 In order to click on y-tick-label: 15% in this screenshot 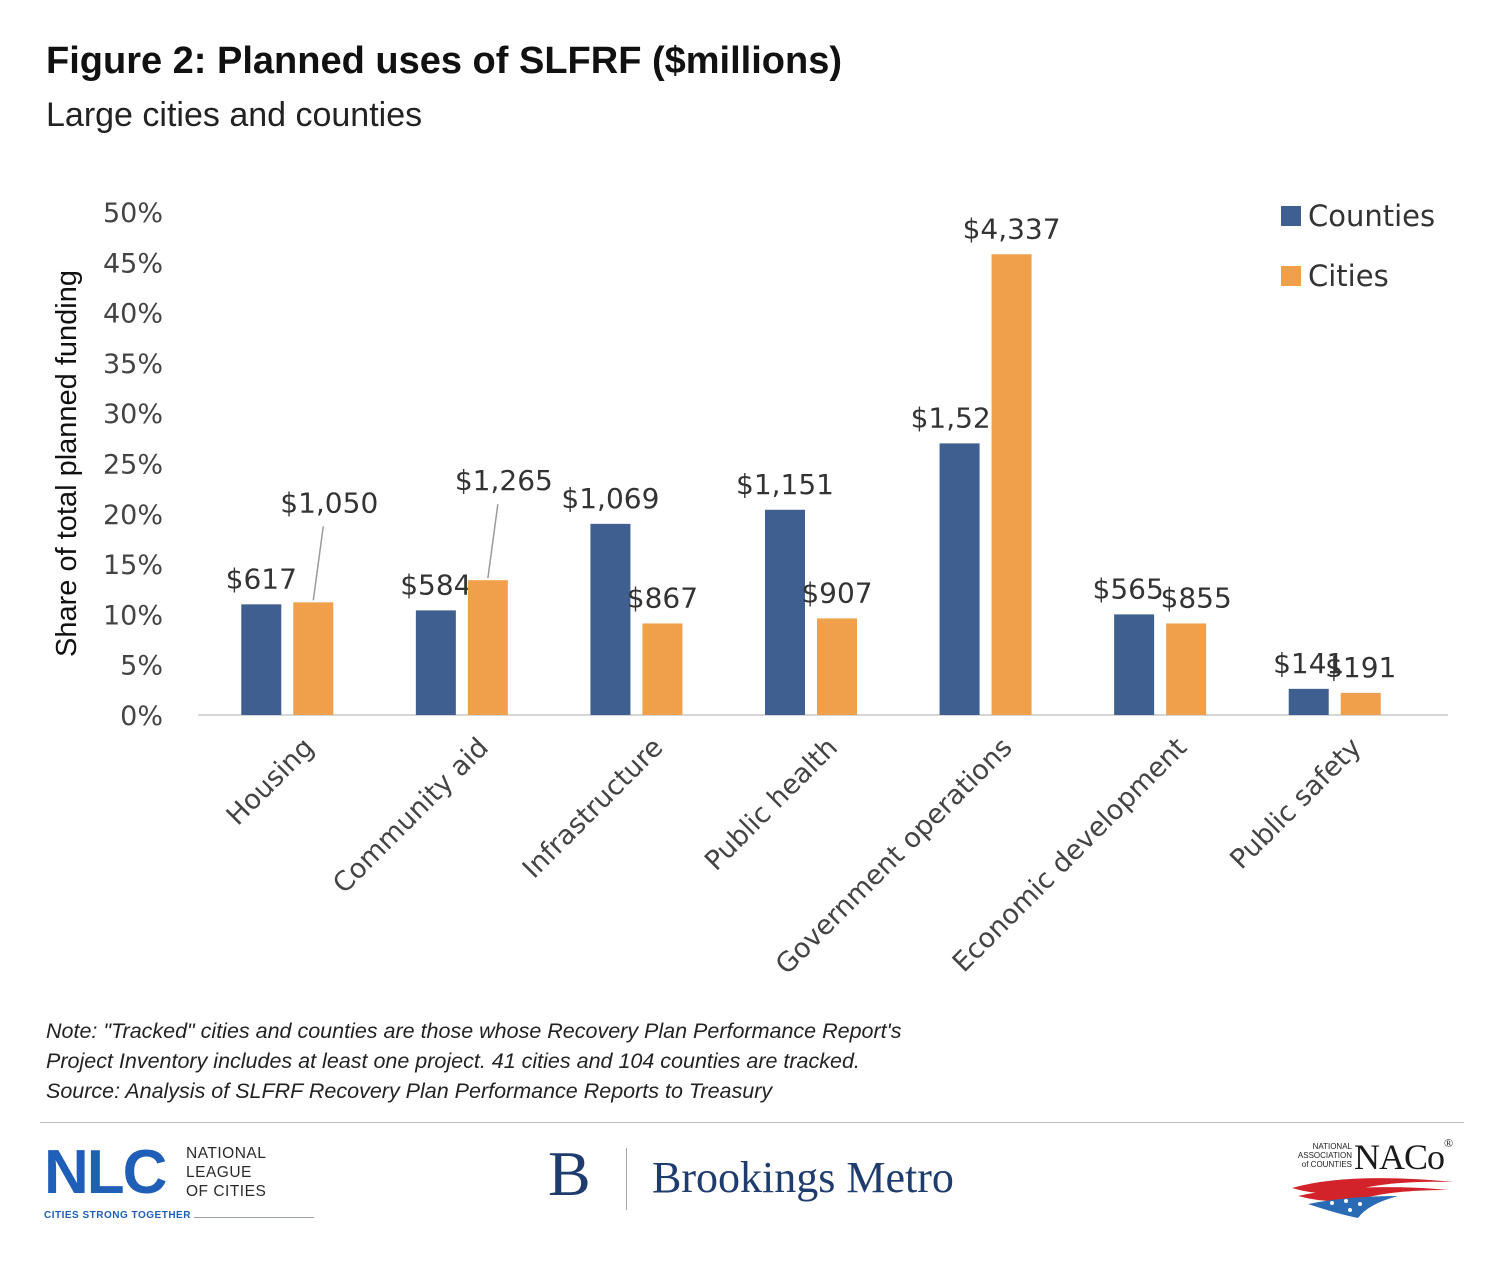, I will do `click(133, 565)`.